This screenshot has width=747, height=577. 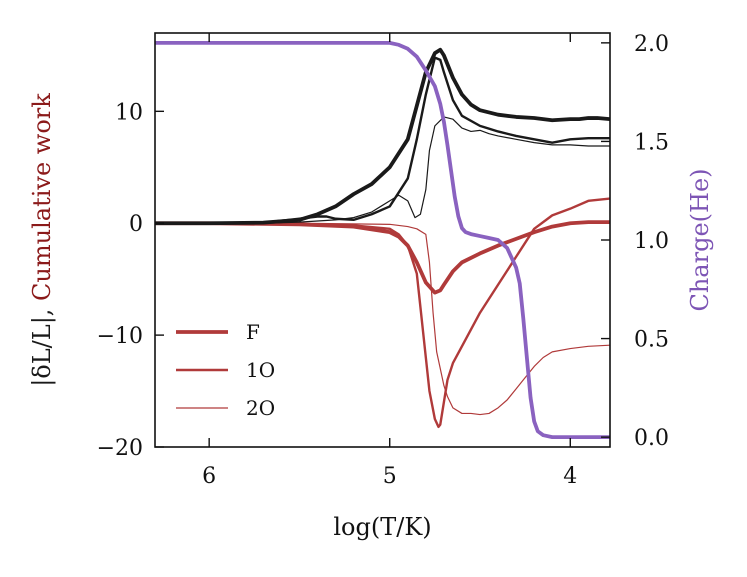 What do you see at coordinates (651, 340) in the screenshot?
I see `y-right-tick-label: 0.5` at bounding box center [651, 340].